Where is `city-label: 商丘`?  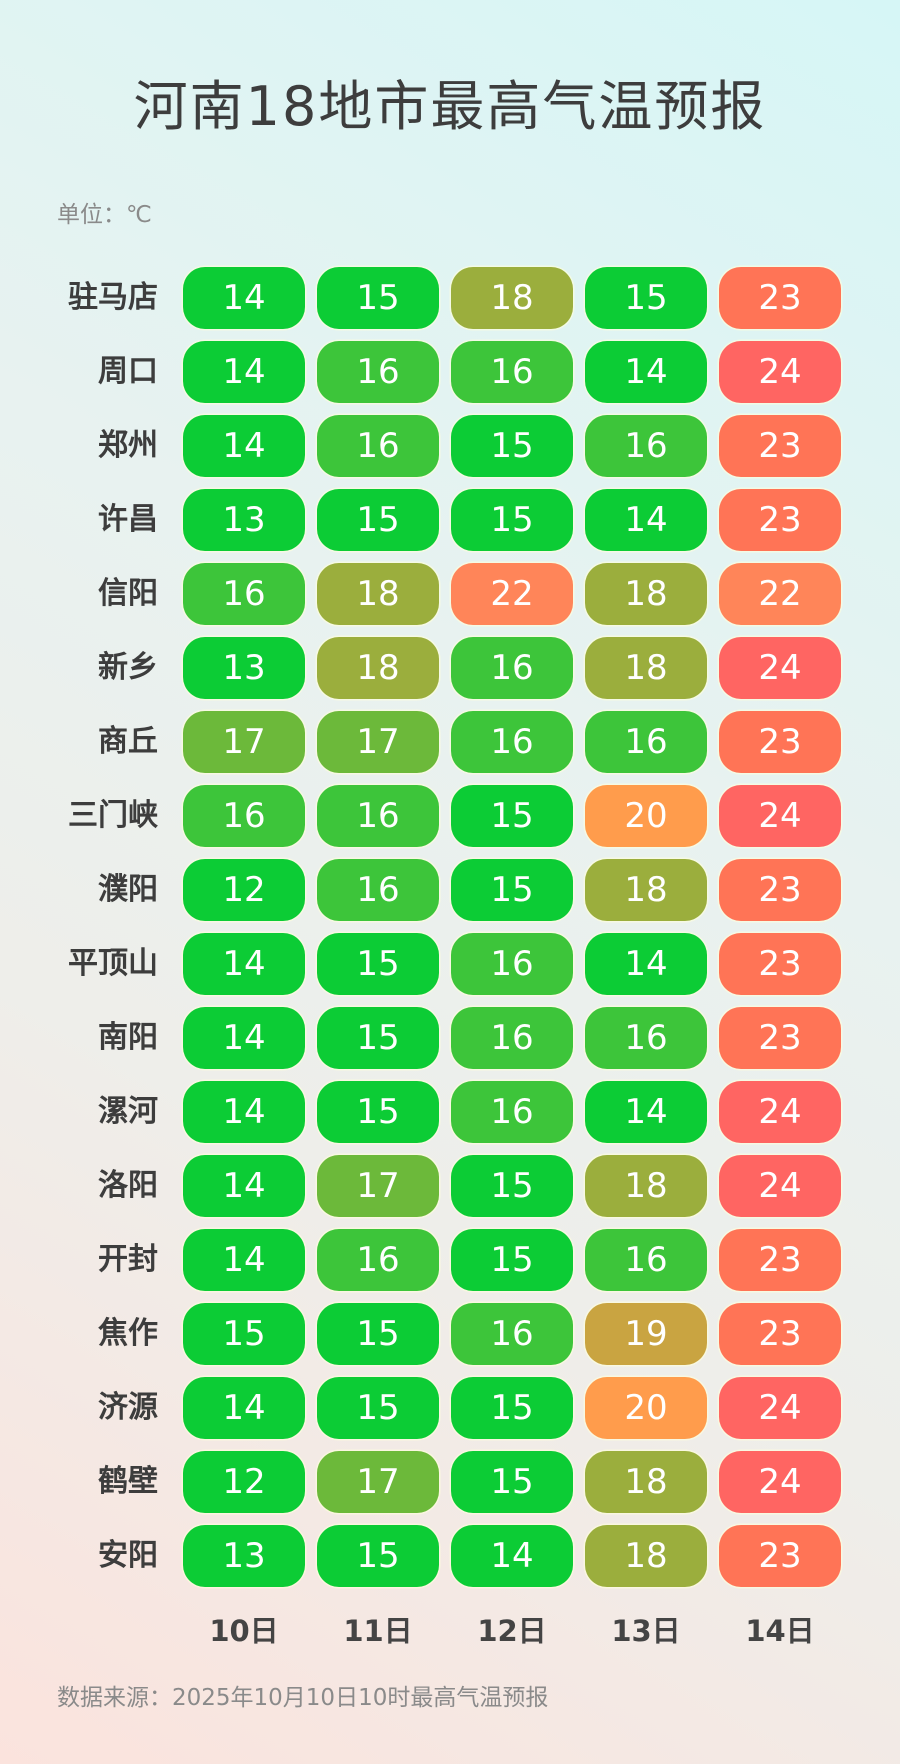
city-label: 商丘 is located at coordinates (128, 741).